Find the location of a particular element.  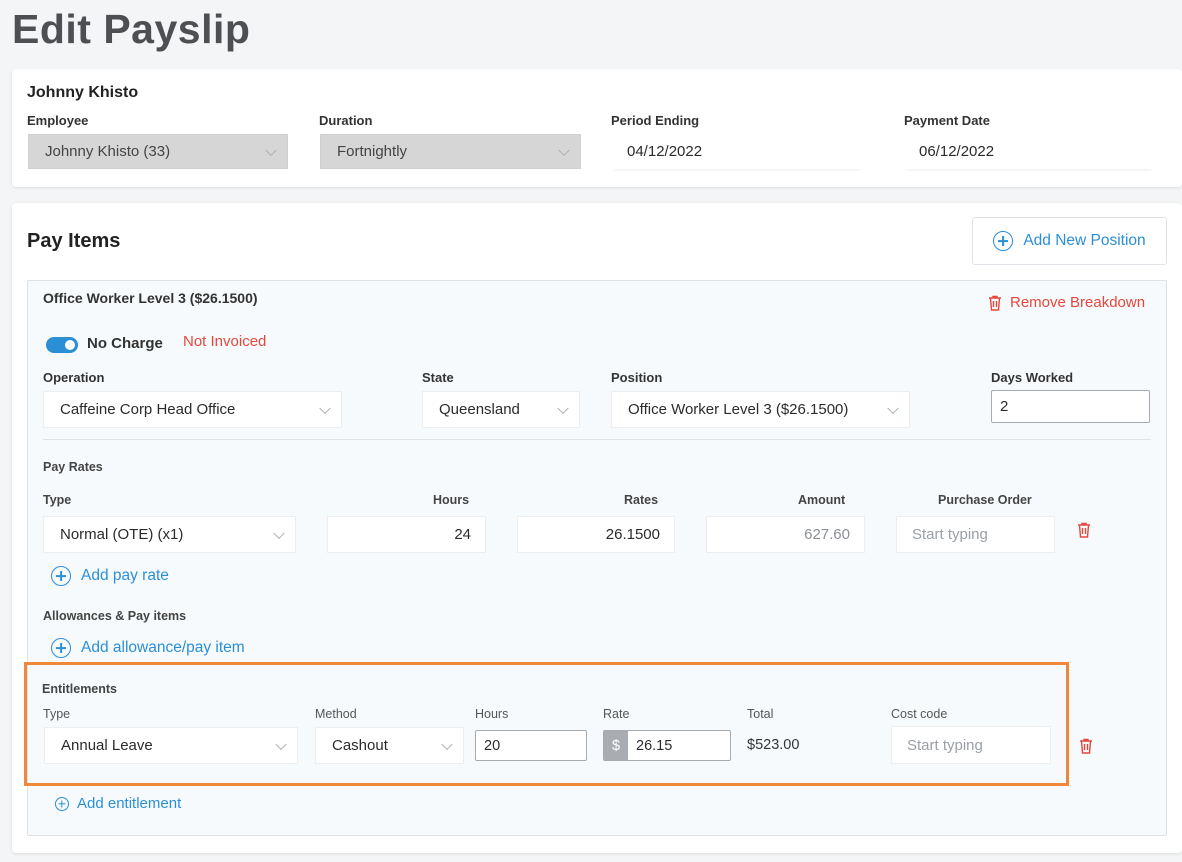

add-pay-rate-button: Add pay rate is located at coordinates (110, 576).